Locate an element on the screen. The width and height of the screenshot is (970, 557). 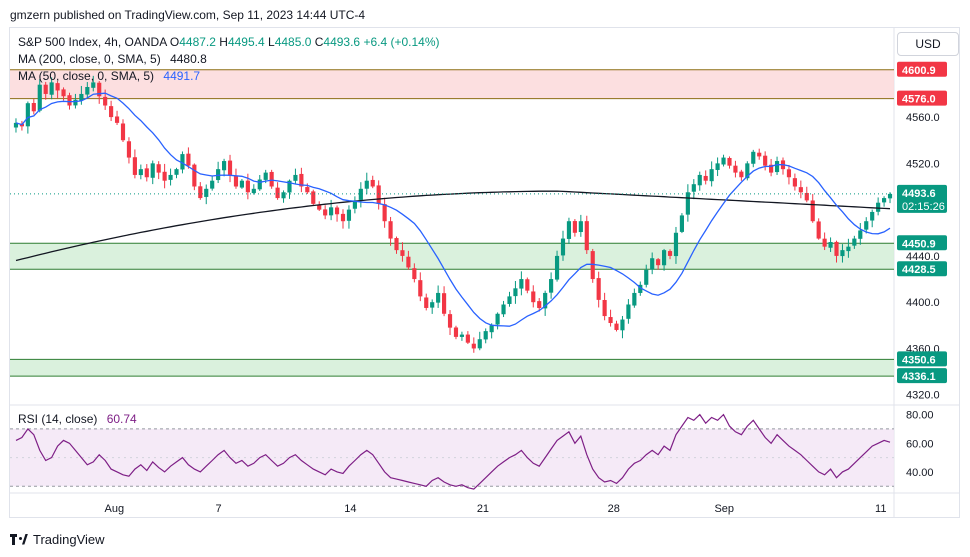
time-tick-label: 28 is located at coordinates (614, 509).